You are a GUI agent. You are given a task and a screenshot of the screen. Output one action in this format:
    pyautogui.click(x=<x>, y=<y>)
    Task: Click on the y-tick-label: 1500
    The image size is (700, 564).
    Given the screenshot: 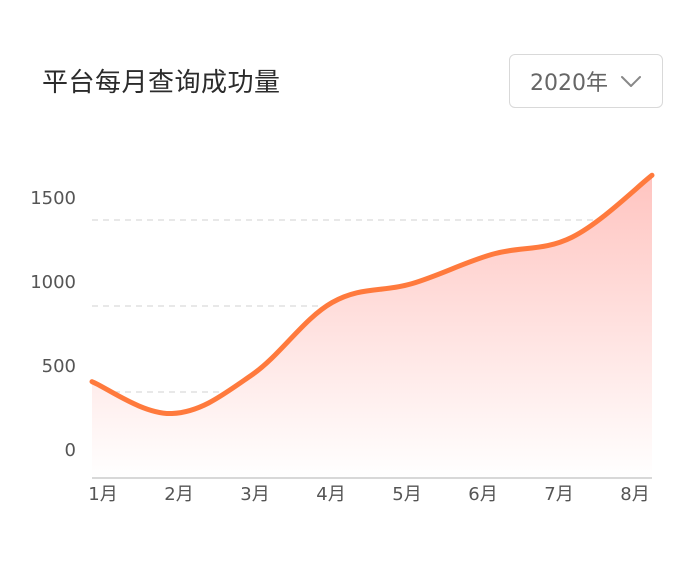 What is the action you would take?
    pyautogui.click(x=53, y=198)
    